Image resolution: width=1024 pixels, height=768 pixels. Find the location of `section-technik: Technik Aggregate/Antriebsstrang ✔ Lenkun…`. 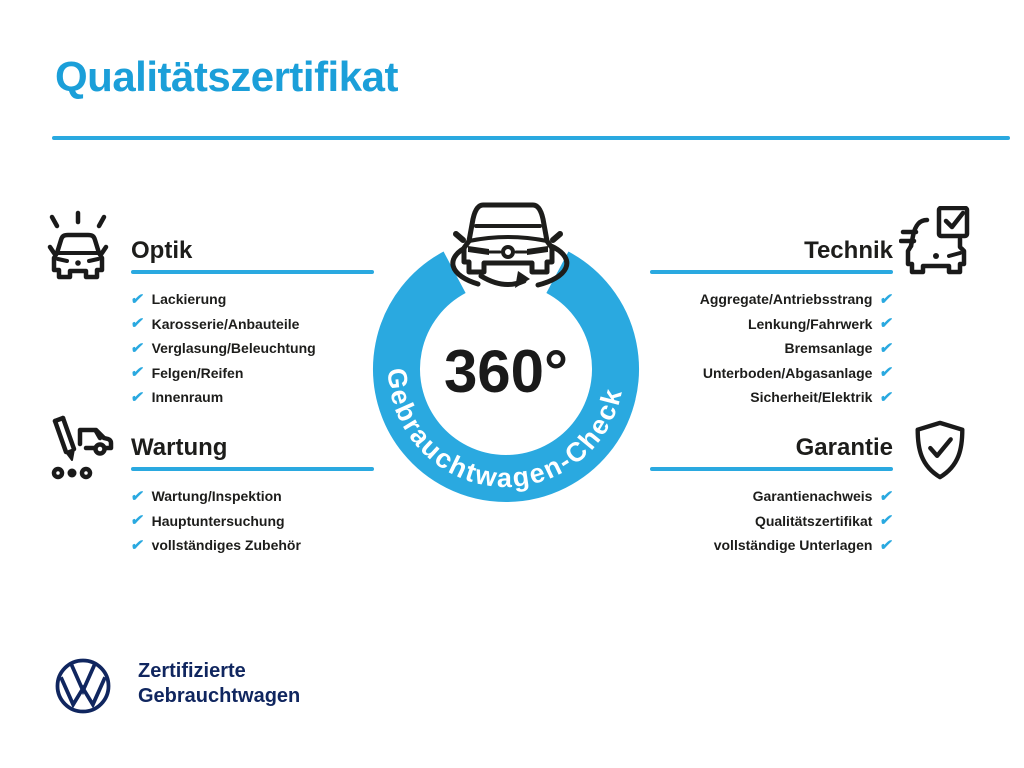

section-technik: Technik Aggregate/Antriebsstrang ✔ Lenkun… is located at coordinates (764, 323).